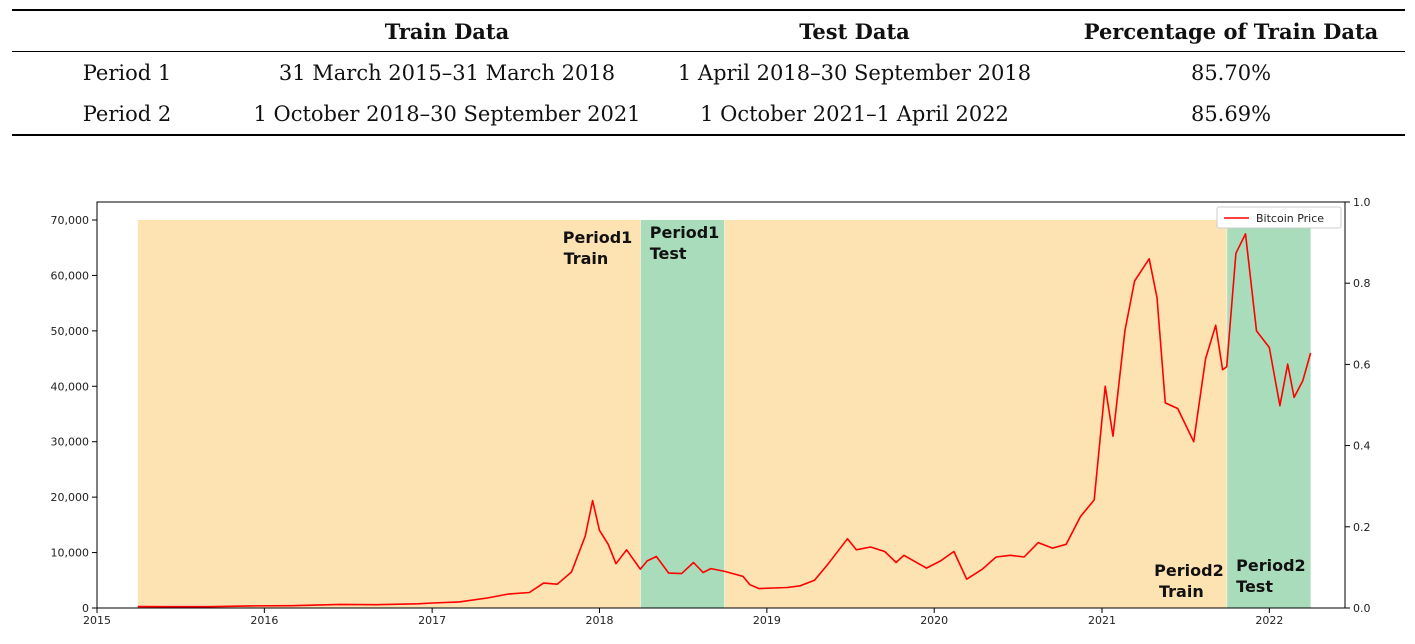 The width and height of the screenshot is (1415, 644). What do you see at coordinates (1102, 620) in the screenshot?
I see `x-tick-label: 2021` at bounding box center [1102, 620].